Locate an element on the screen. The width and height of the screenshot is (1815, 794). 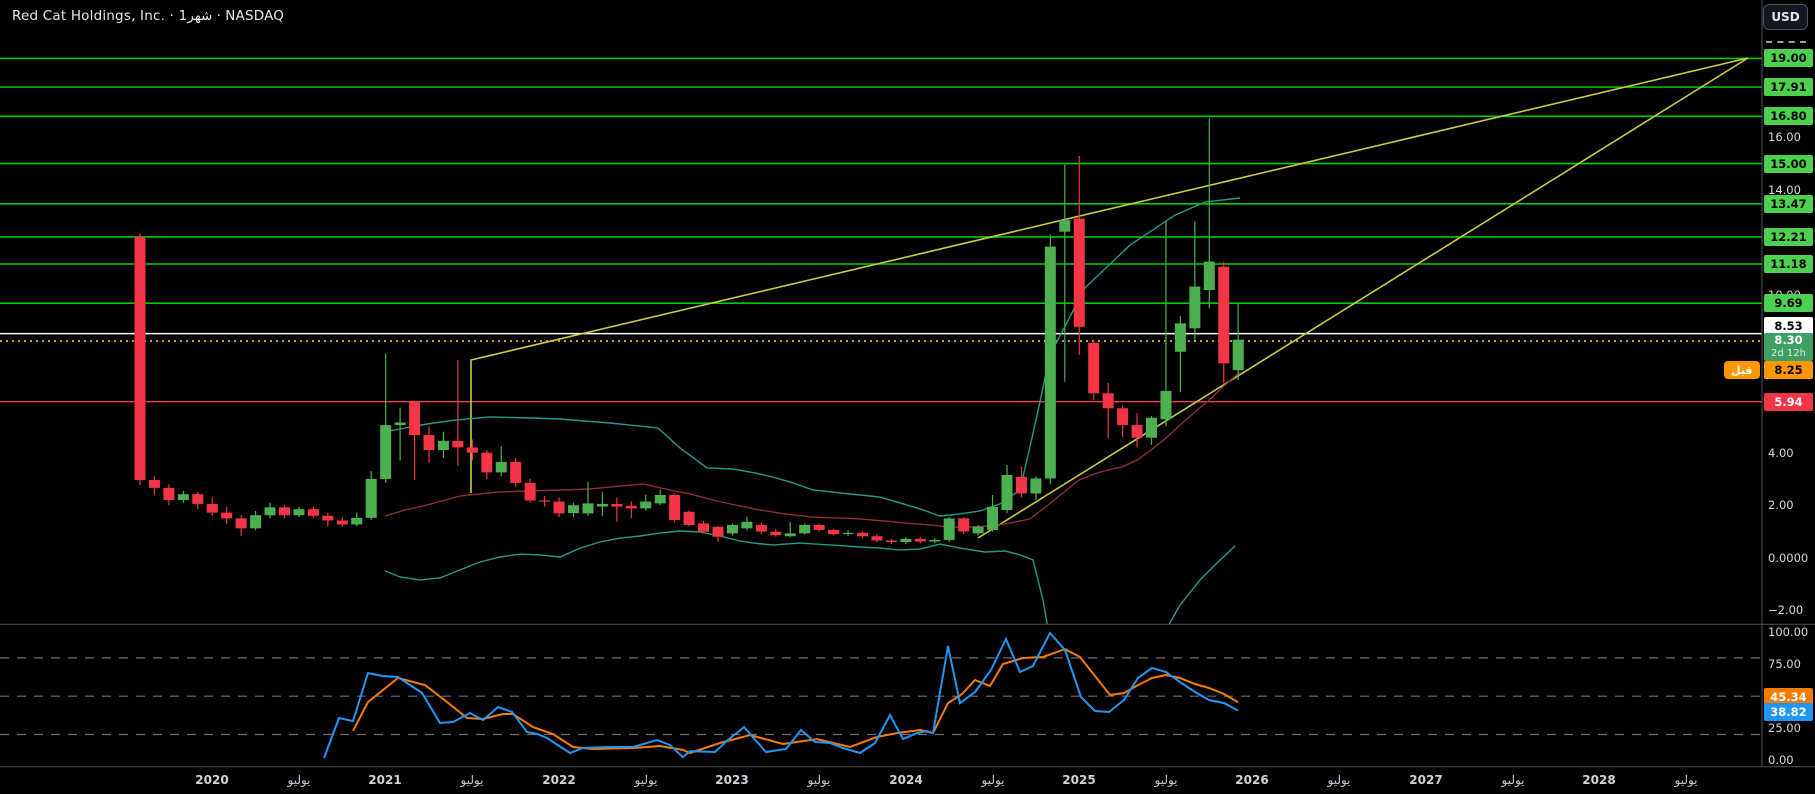
time-label-2022: 2022 is located at coordinates (559, 780).